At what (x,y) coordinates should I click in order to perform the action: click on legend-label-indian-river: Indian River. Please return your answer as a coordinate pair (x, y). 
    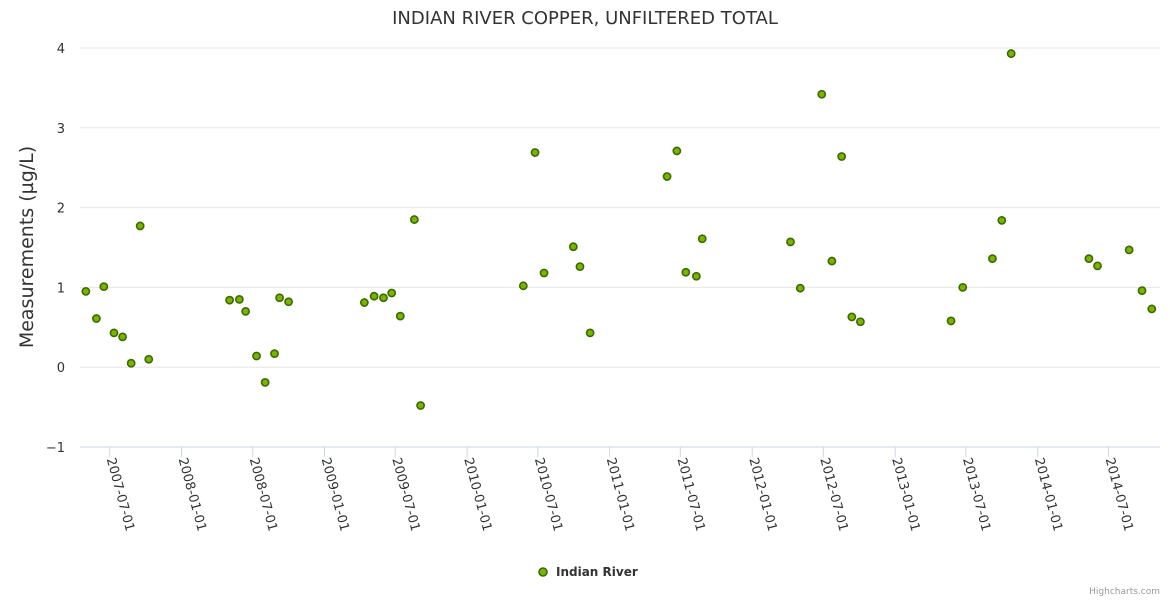
    Looking at the image, I should click on (597, 572).